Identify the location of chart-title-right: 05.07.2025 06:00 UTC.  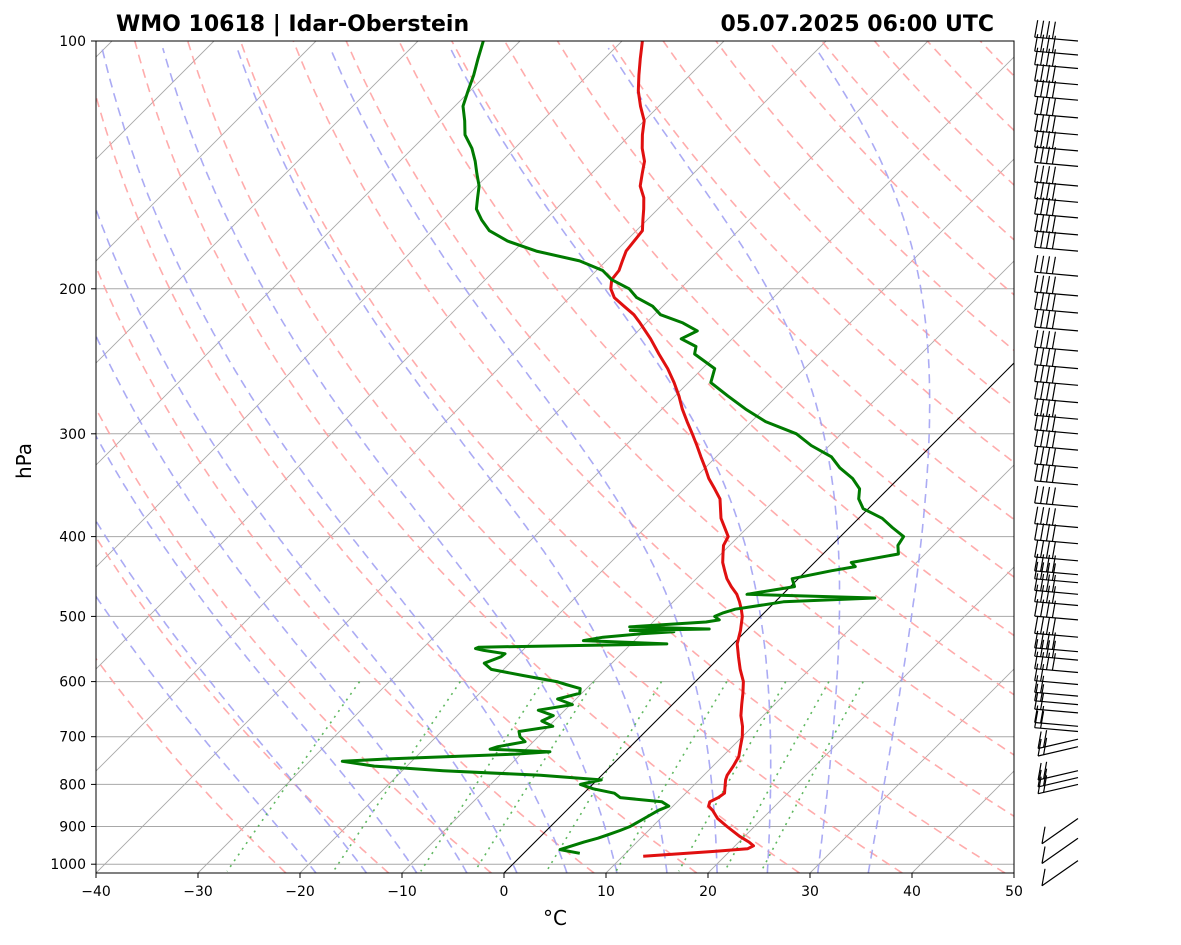
(857, 24).